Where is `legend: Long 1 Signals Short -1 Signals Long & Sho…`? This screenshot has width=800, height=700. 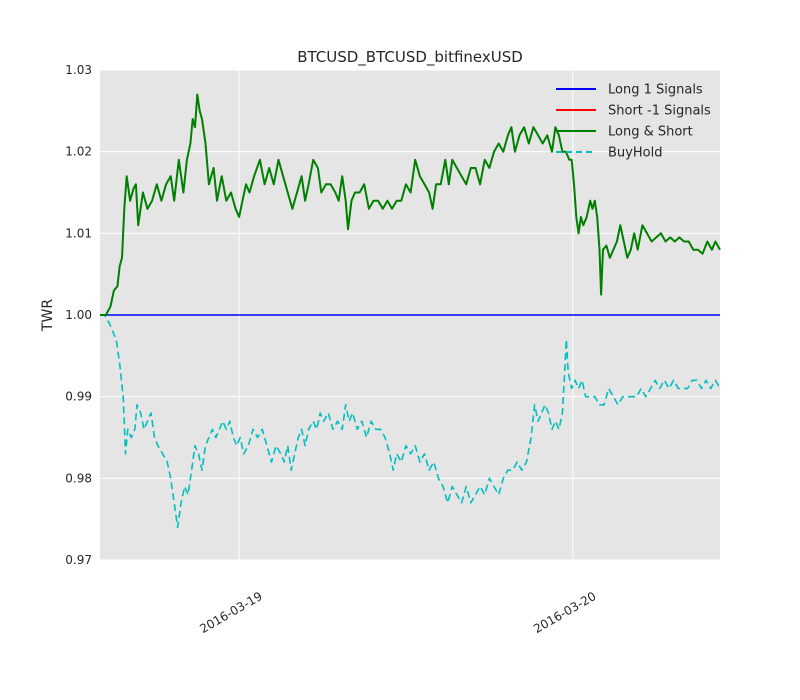
legend: Long 1 Signals Short -1 Signals Long & Sho… is located at coordinates (633, 122).